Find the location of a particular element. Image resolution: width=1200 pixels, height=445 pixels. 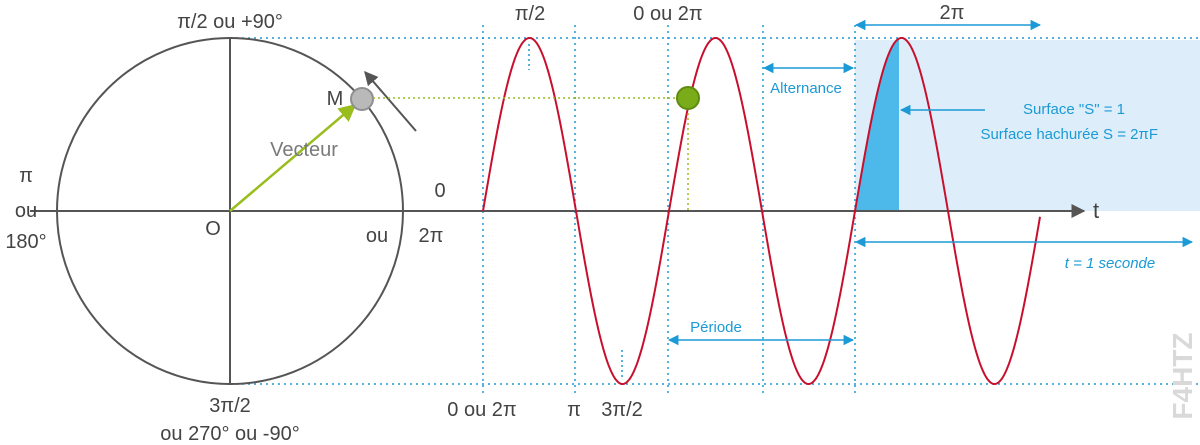

surface-label-2: Surface hachurée S = 2πF is located at coordinates (1069, 134).